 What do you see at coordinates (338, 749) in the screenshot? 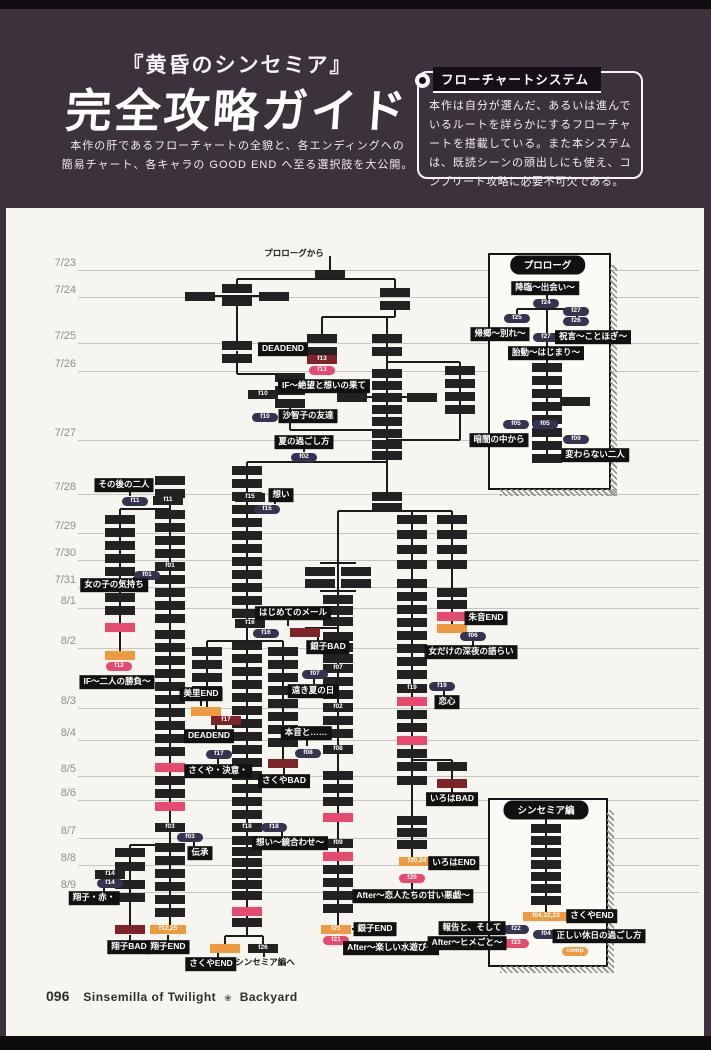
I see `flow-node-ref: f08` at bounding box center [338, 749].